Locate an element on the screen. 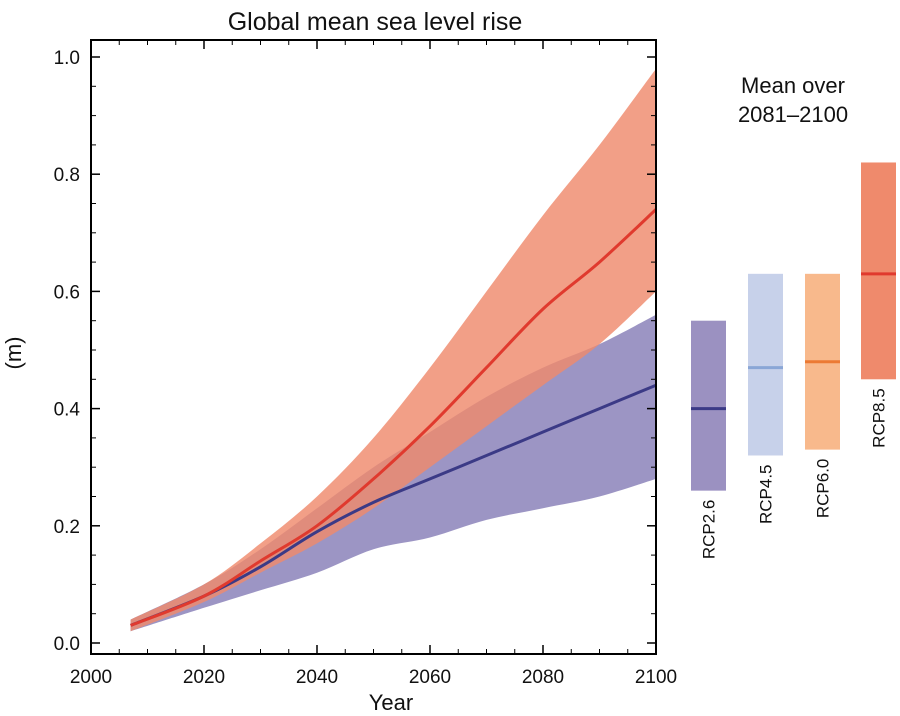 This screenshot has height=716, width=900. y-axis-label: (m) is located at coordinates (13, 353).